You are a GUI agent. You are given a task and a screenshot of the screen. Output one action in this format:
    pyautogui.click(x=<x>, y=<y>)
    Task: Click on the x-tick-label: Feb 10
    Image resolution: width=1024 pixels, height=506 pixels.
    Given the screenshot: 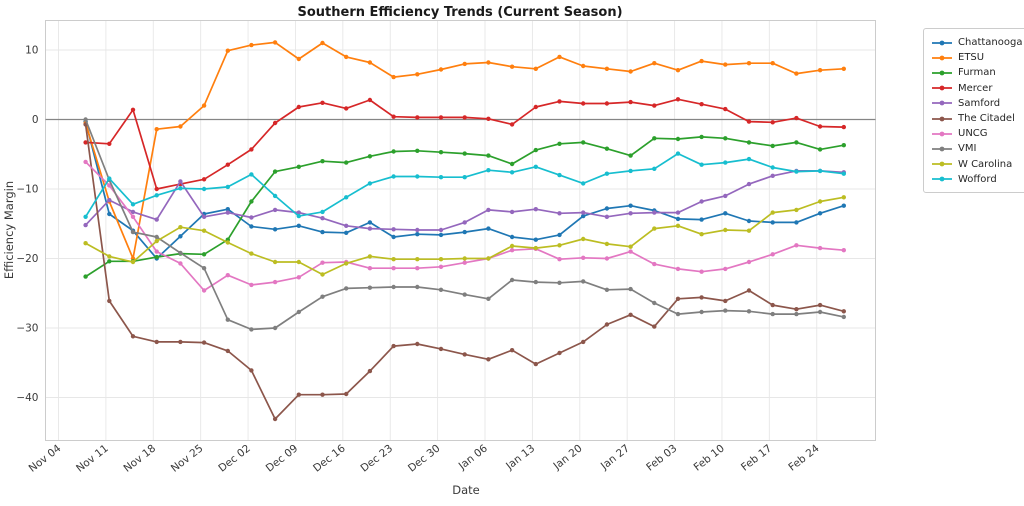 What is the action you would take?
    pyautogui.click(x=709, y=457)
    